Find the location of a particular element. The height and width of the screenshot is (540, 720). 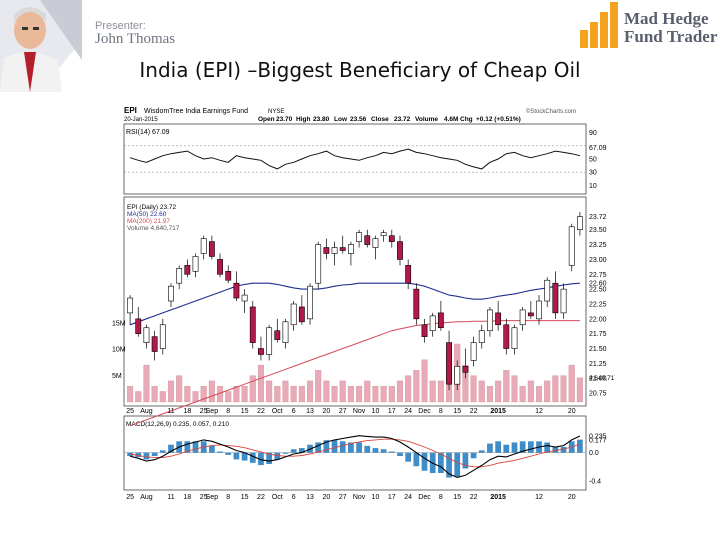

quote-open: 23.70 is located at coordinates (284, 119).